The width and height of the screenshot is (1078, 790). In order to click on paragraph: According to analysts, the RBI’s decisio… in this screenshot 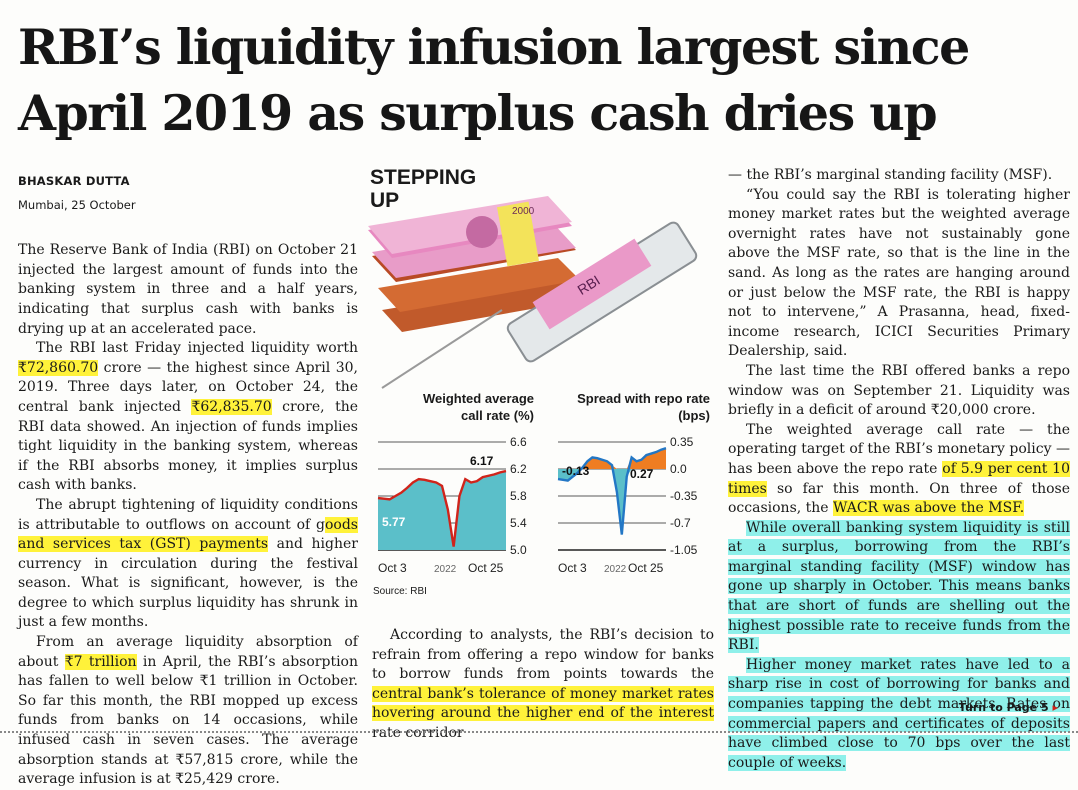, I will do `click(543, 684)`.